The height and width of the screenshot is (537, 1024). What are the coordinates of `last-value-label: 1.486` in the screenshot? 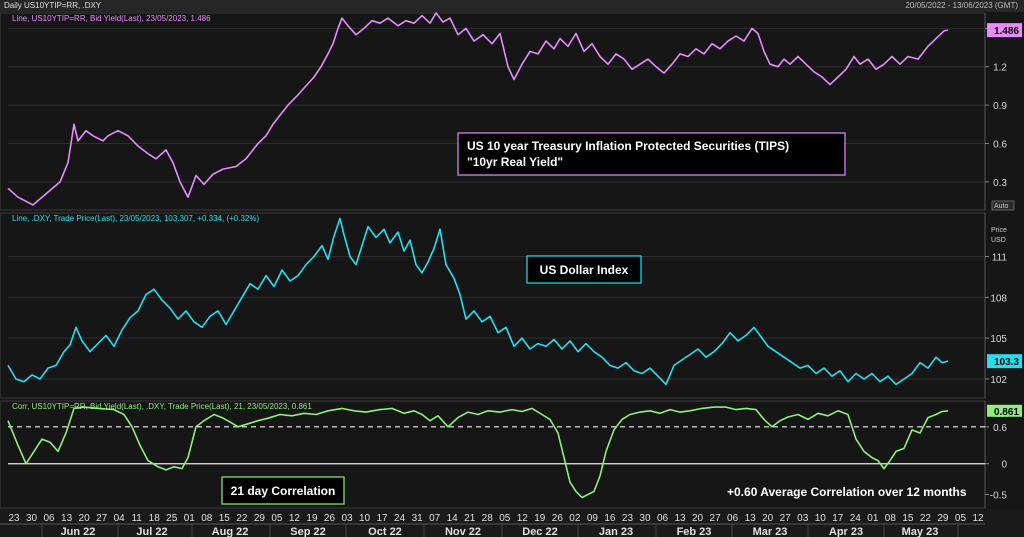 It's located at (1006, 31).